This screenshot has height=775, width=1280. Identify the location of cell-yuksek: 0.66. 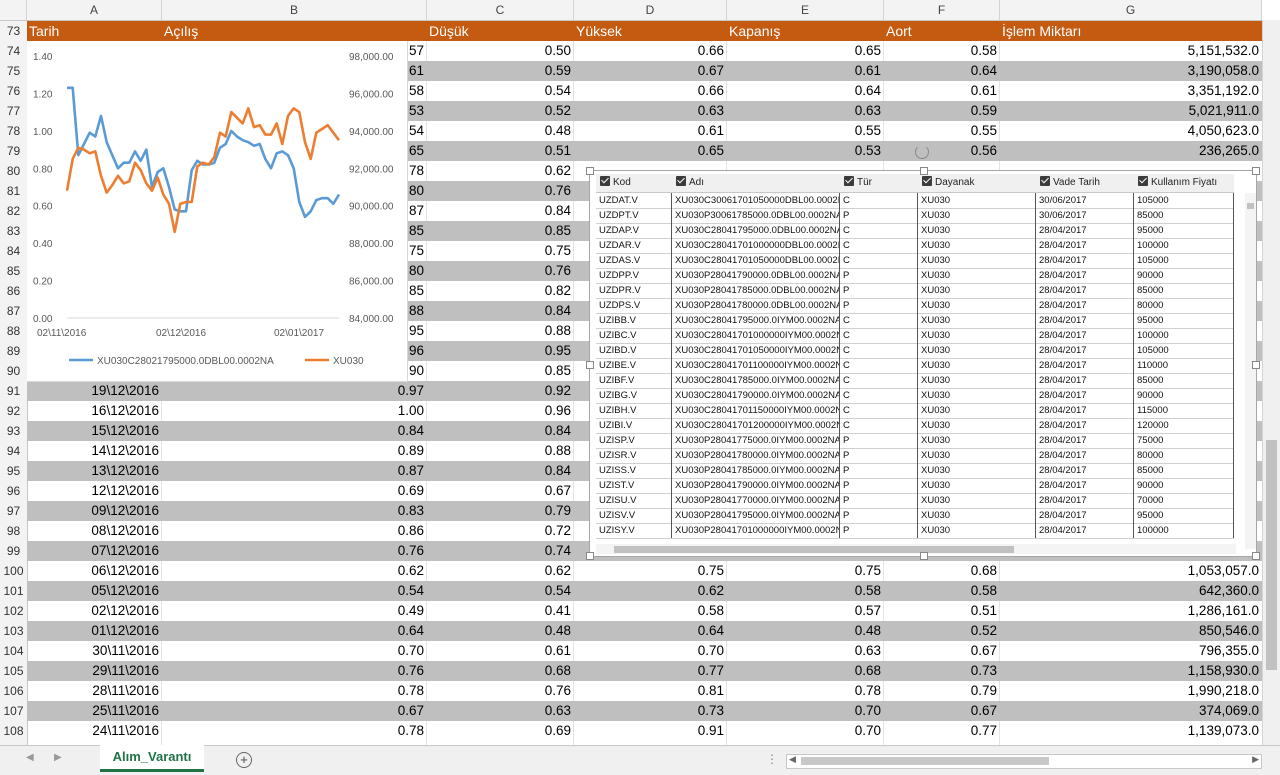
(710, 50).